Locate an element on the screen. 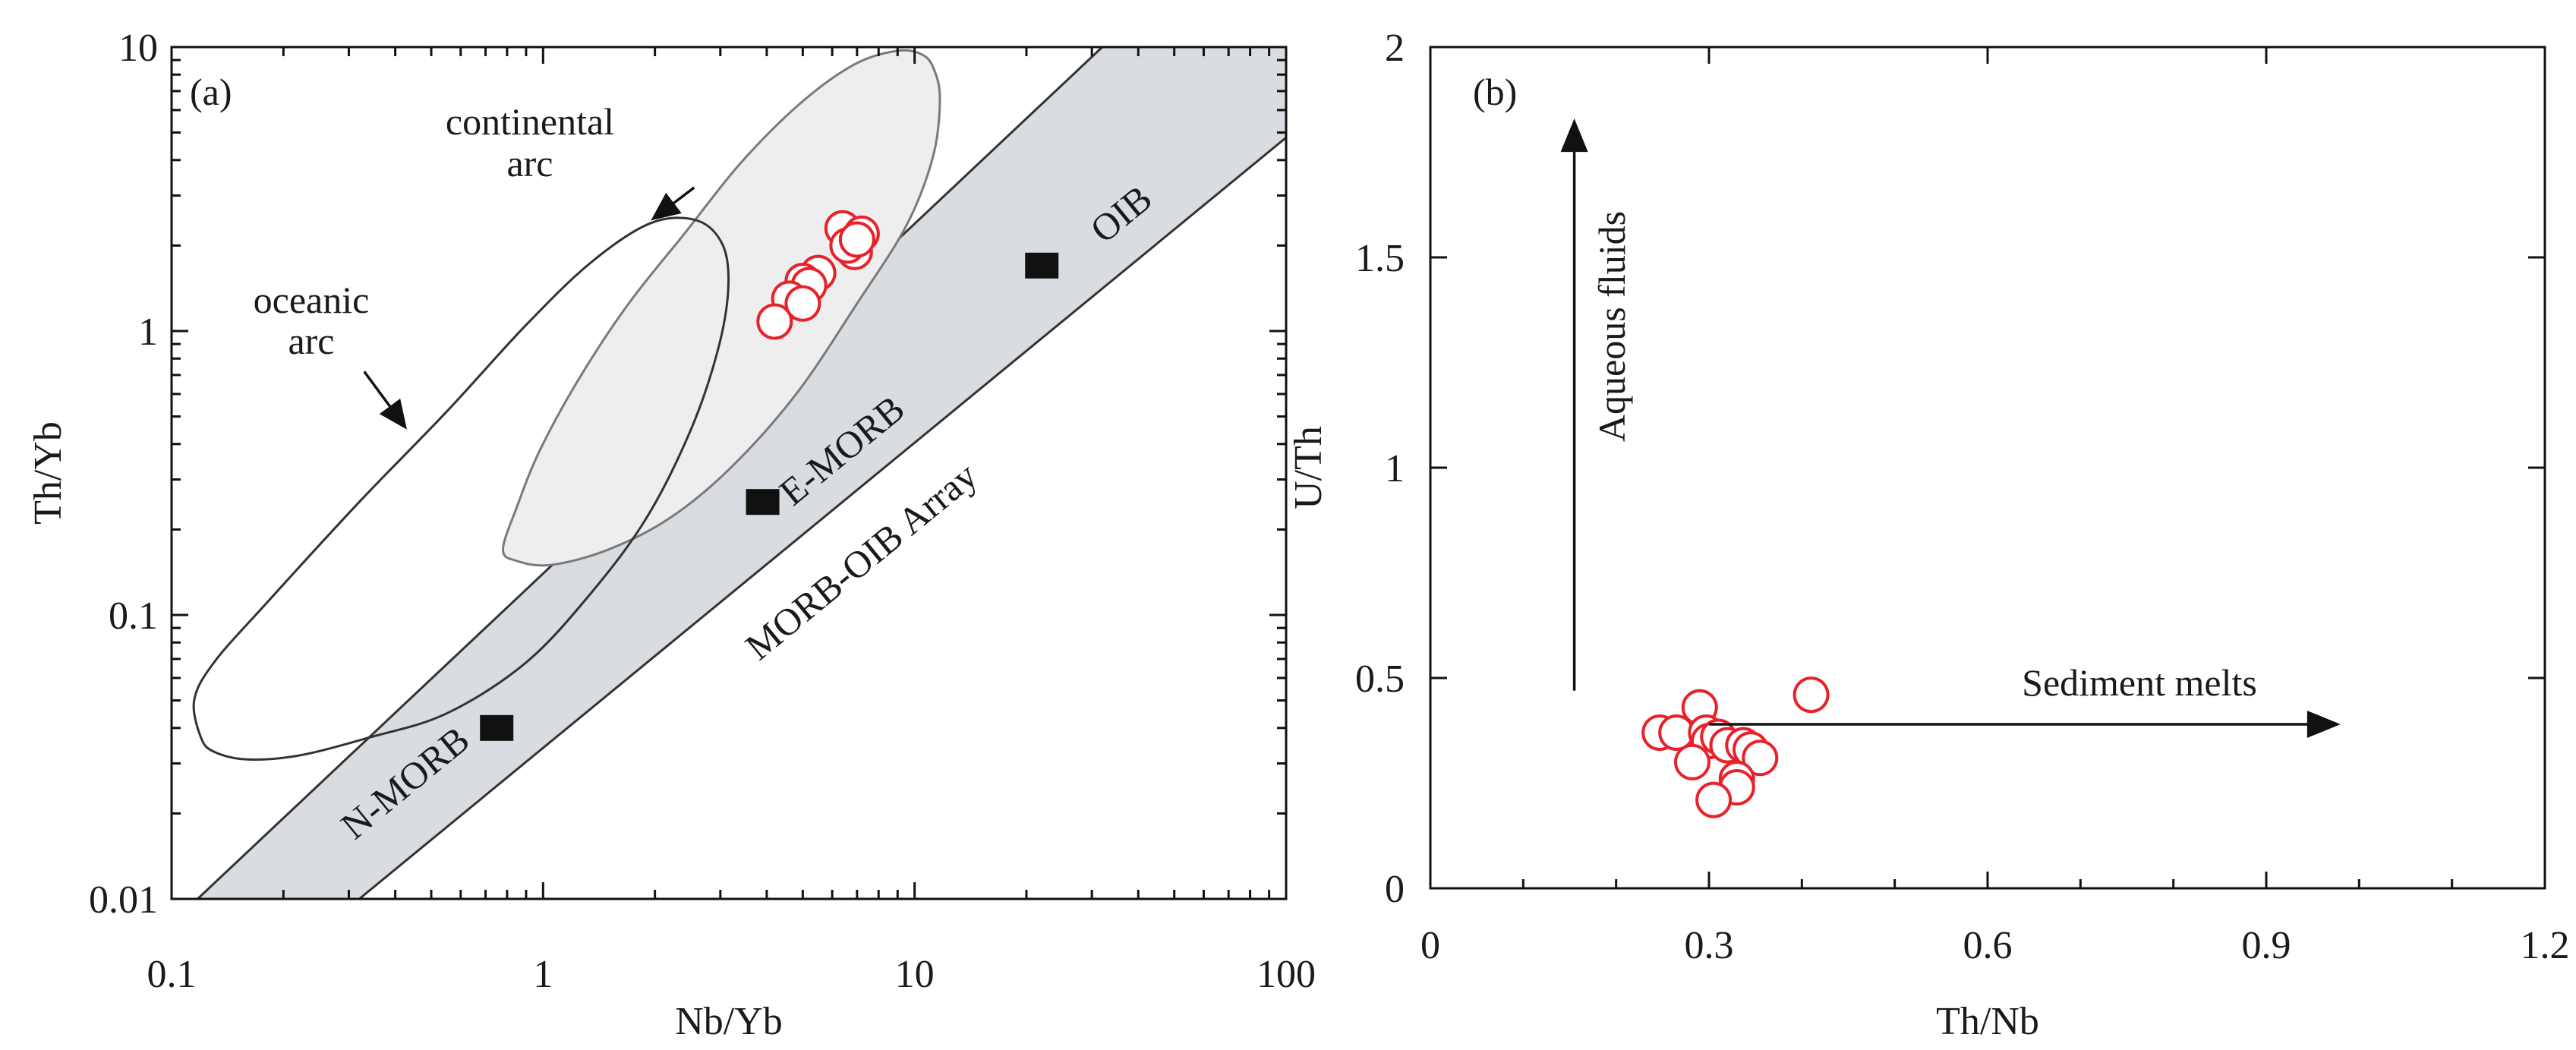 The image size is (2576, 1050). y-tick-label: 0.1 is located at coordinates (133, 616).